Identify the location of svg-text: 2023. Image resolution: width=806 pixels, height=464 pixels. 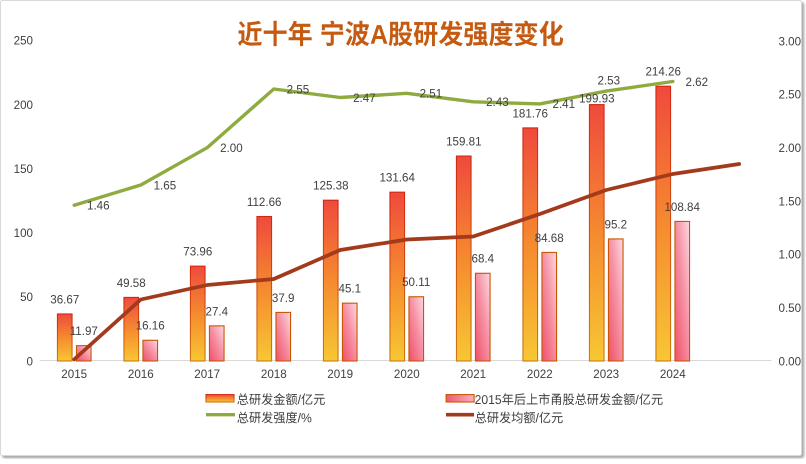
(606, 374).